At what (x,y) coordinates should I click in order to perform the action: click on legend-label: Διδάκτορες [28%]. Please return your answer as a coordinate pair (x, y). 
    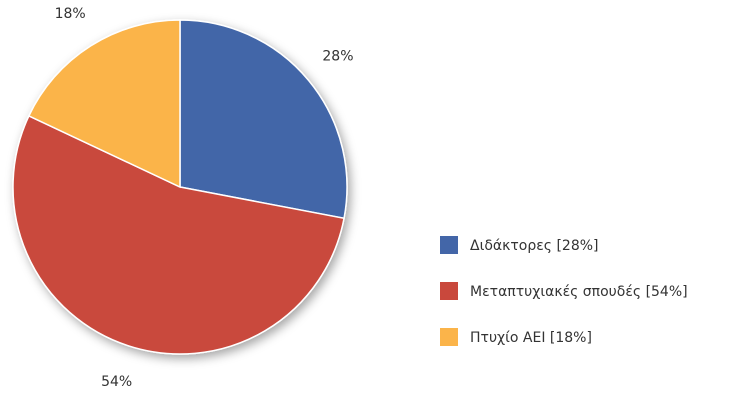
    Looking at the image, I should click on (534, 246).